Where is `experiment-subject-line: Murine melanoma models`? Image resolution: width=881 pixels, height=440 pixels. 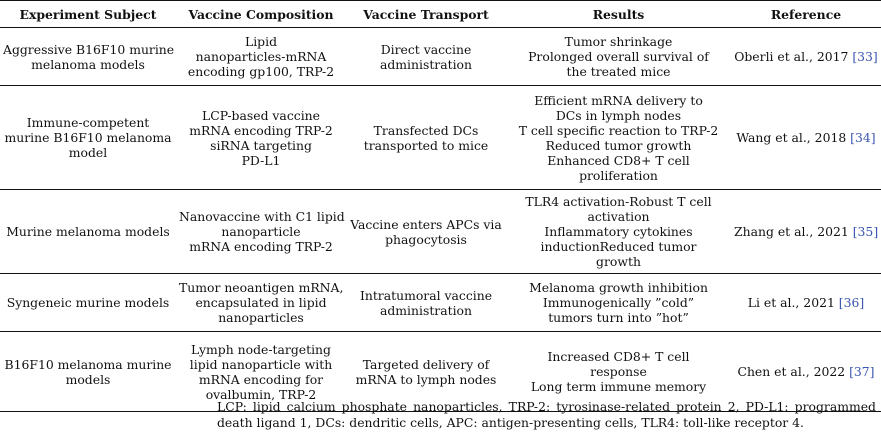
experiment-subject-line: Murine melanoma models is located at coordinates (88, 231).